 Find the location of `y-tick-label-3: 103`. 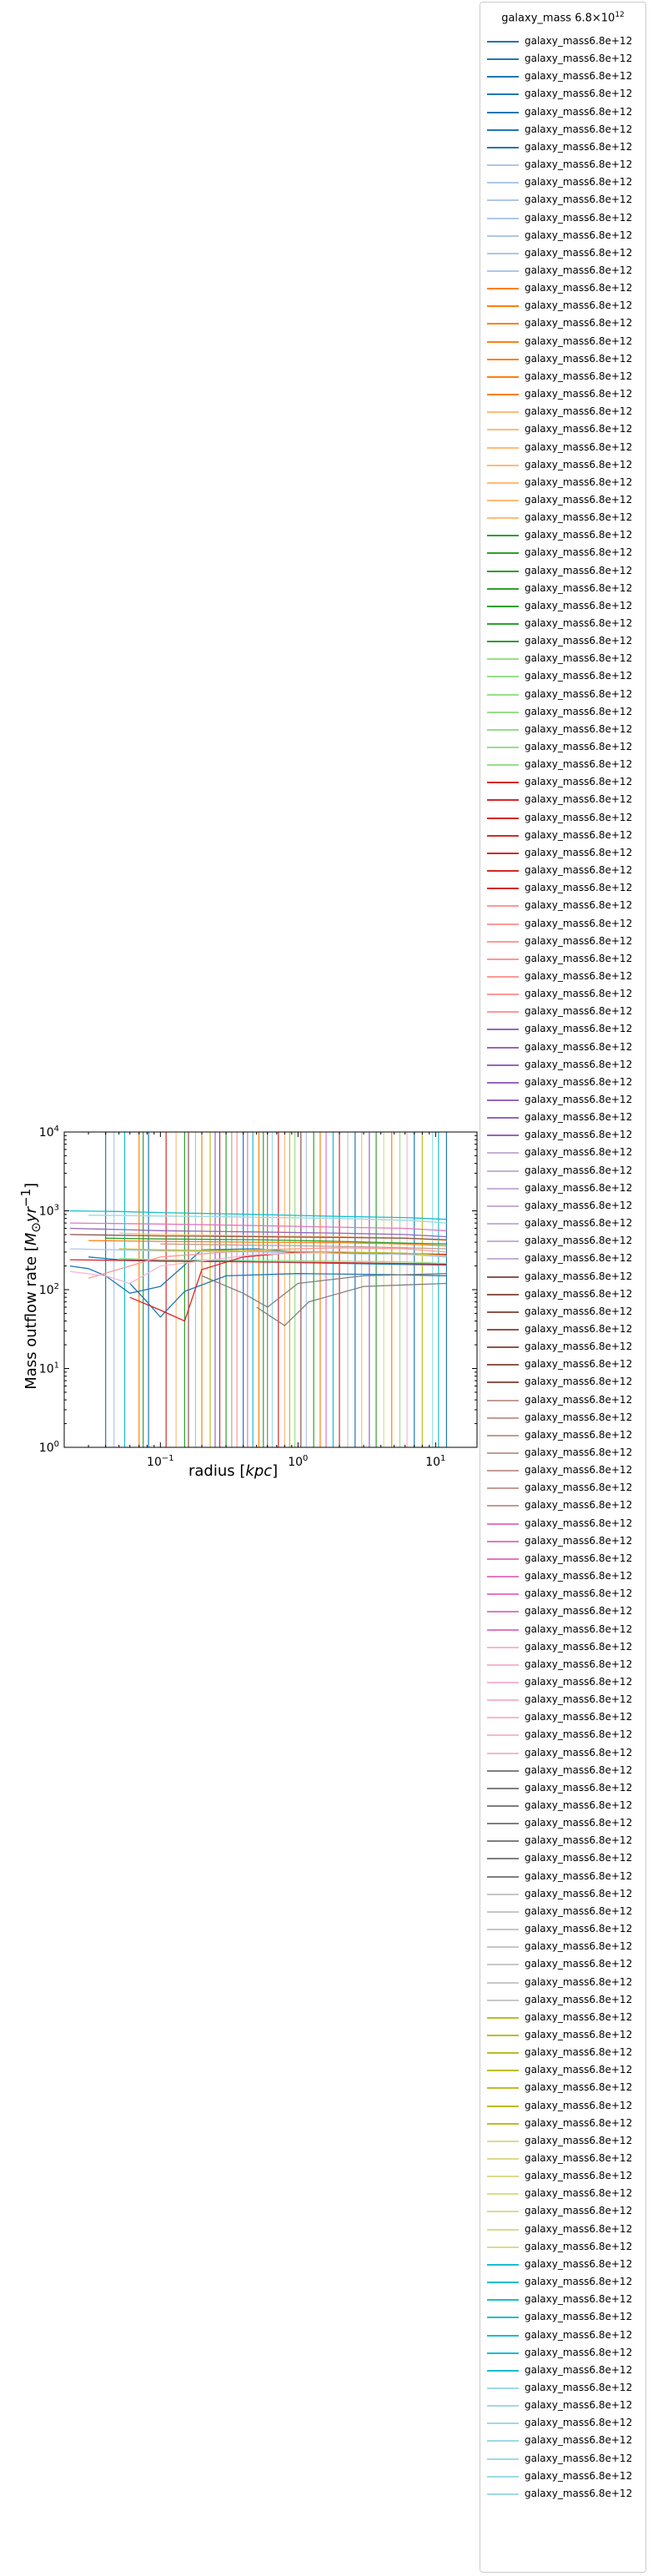

y-tick-label-3: 103 is located at coordinates (49, 1211).